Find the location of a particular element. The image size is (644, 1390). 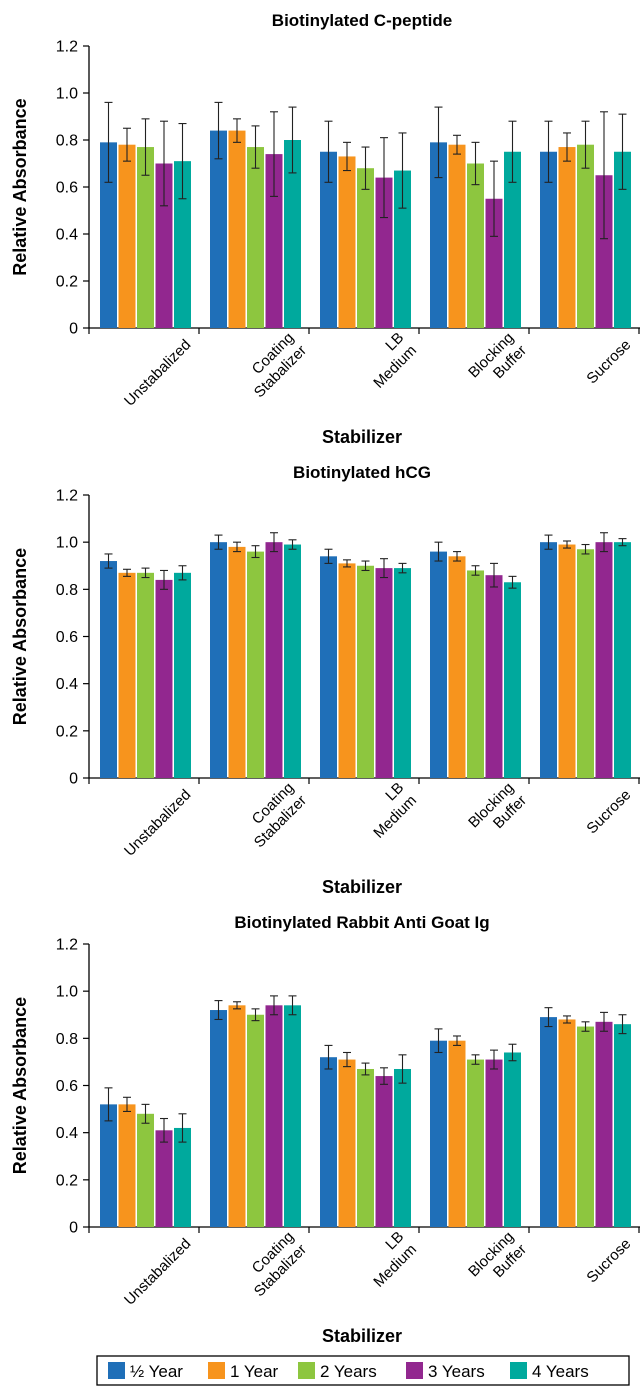

legend-label: 4 Years is located at coordinates (560, 1371).